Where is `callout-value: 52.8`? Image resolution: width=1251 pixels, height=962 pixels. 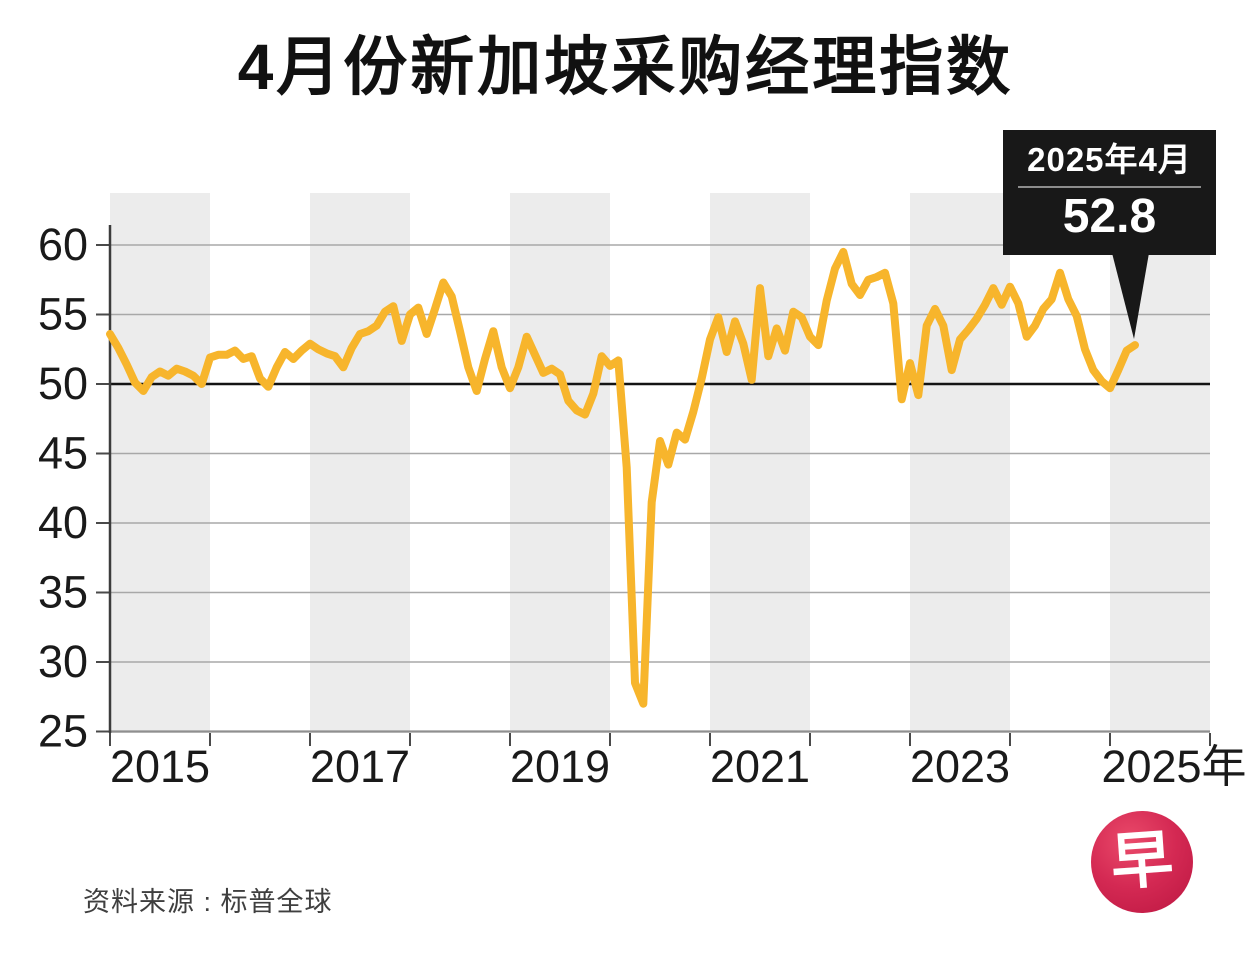 callout-value: 52.8 is located at coordinates (1109, 216).